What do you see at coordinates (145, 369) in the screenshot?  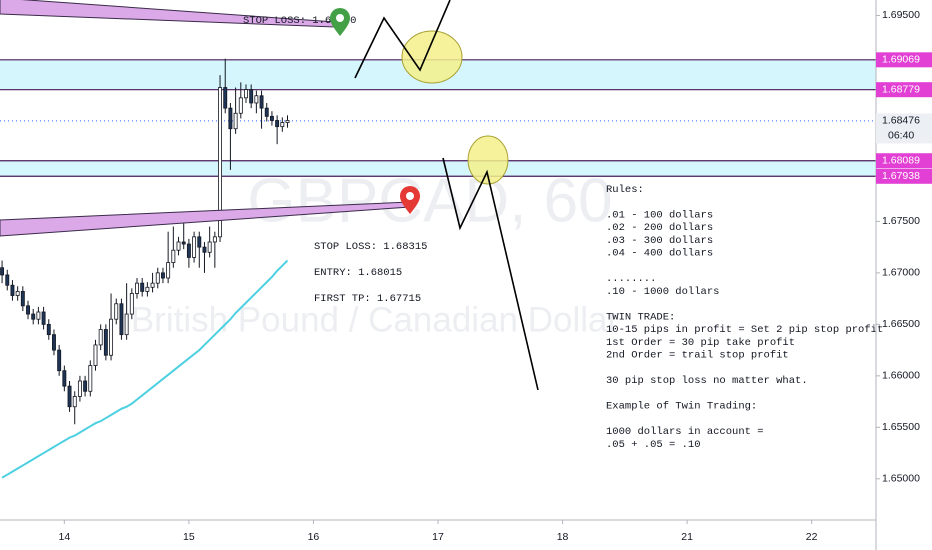 I see `moving-average` at bounding box center [145, 369].